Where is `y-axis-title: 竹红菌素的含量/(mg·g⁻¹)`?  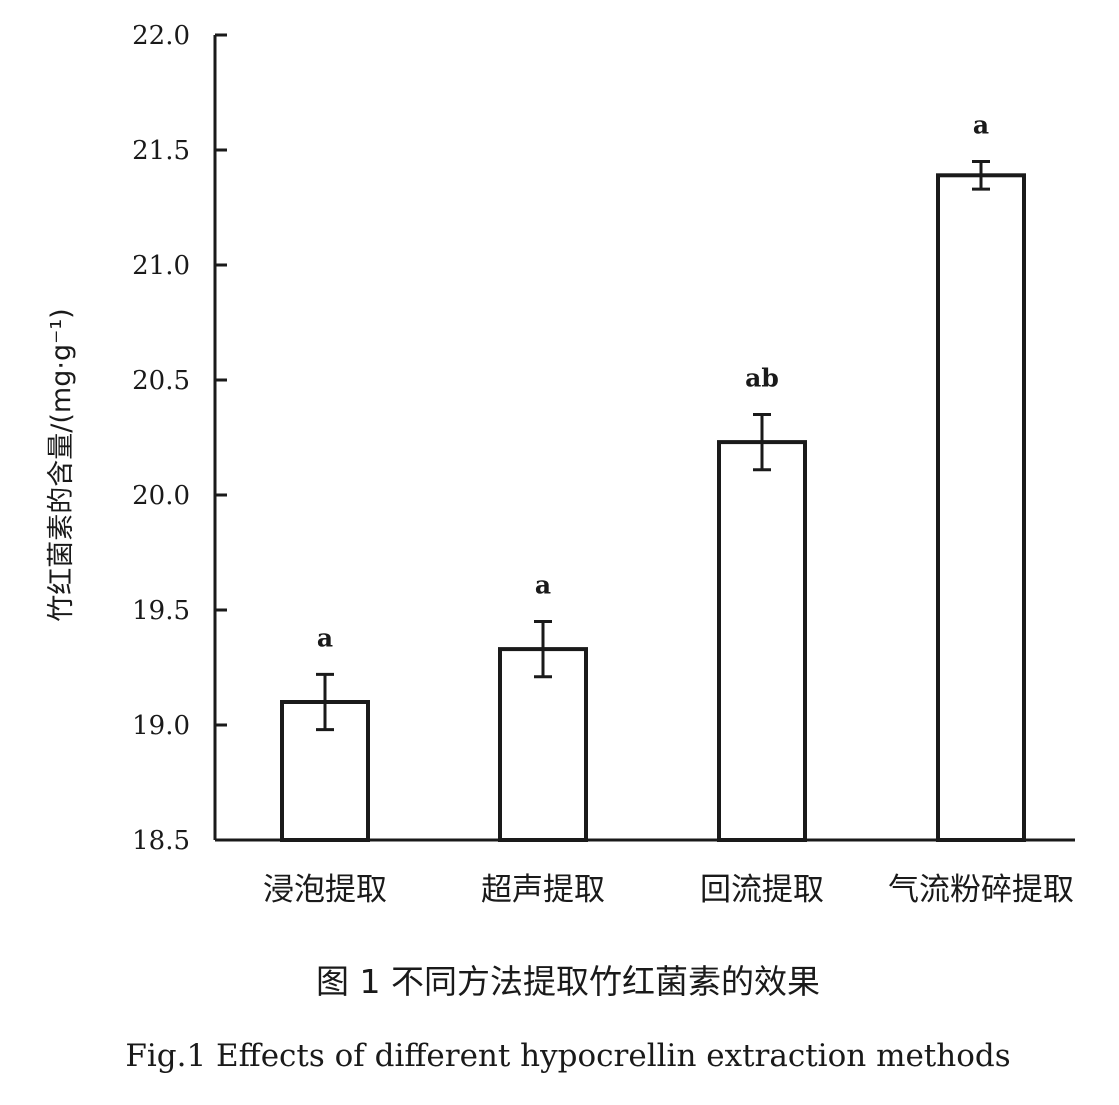
y-axis-title: 竹红菌素的含量/(mg·g⁻¹) is located at coordinates (61, 464).